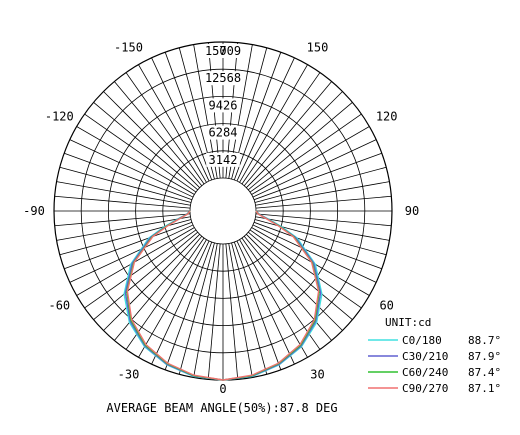  Describe the element at coordinates (128, 47) in the screenshot. I see `angle-tick-label: -150` at that location.